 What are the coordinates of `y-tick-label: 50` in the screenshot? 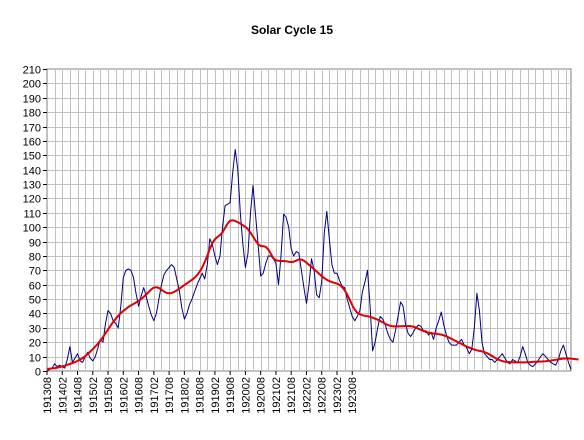 It's located at (35, 301).